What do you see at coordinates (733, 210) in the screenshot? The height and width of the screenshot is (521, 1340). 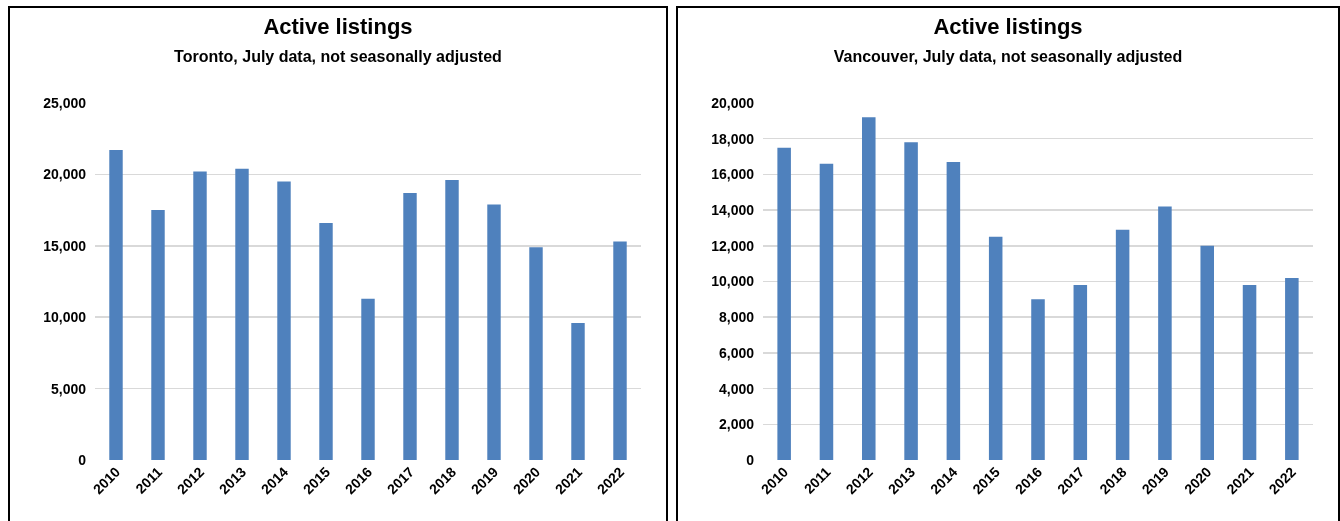 I see `y-tick-label: 14,000` at bounding box center [733, 210].